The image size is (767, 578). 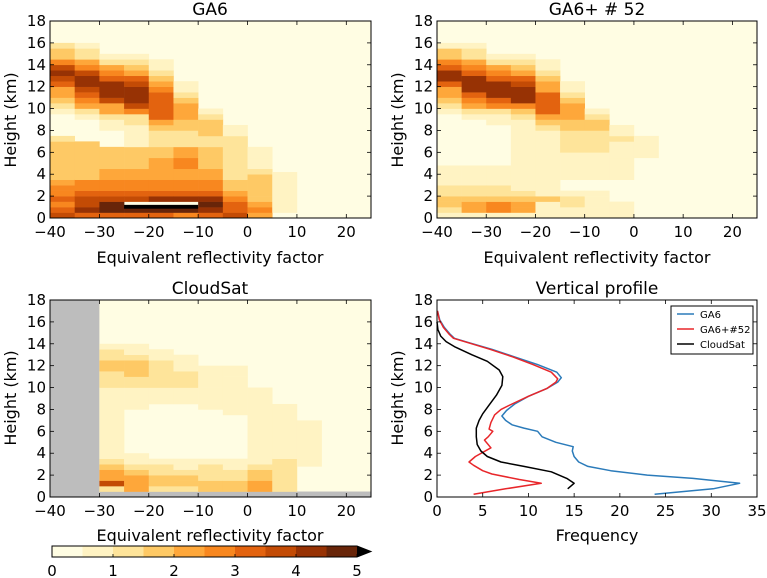 I want to click on x-tick-label: −10, so click(x=198, y=232).